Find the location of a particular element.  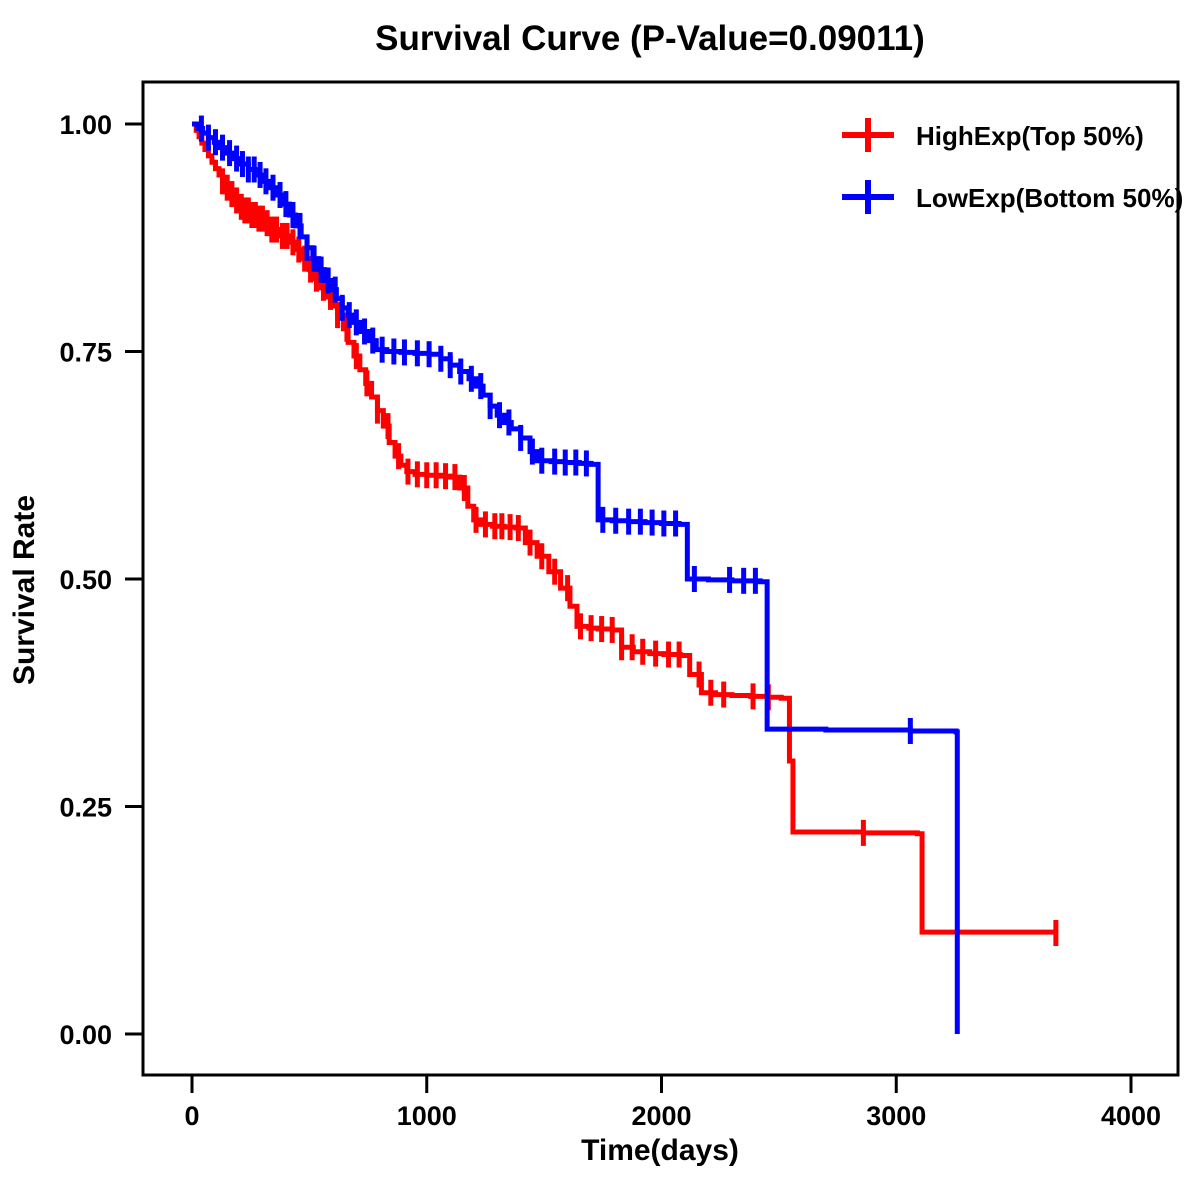

chart-legend: HighExp(Top 50%) LowExp(Bottom 50%) is located at coordinates (1012, 166).